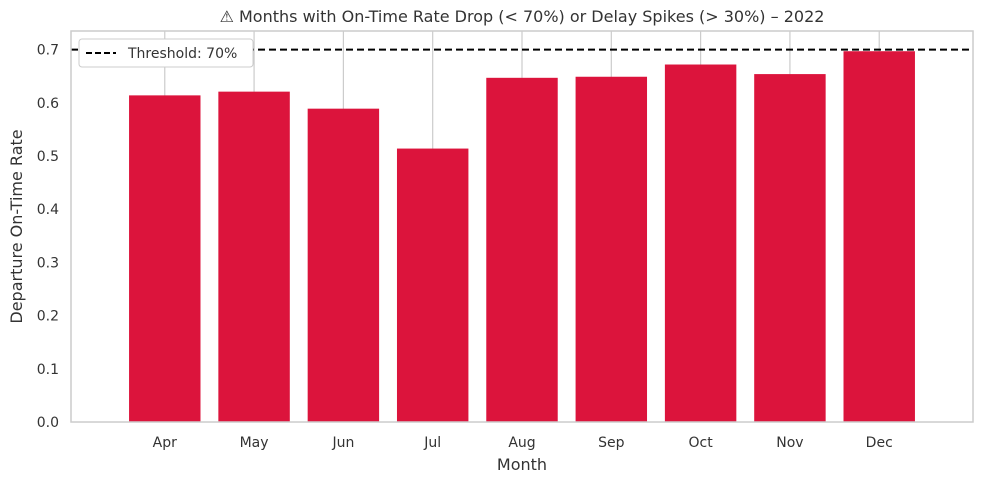  I want to click on bar-aug, so click(522, 250).